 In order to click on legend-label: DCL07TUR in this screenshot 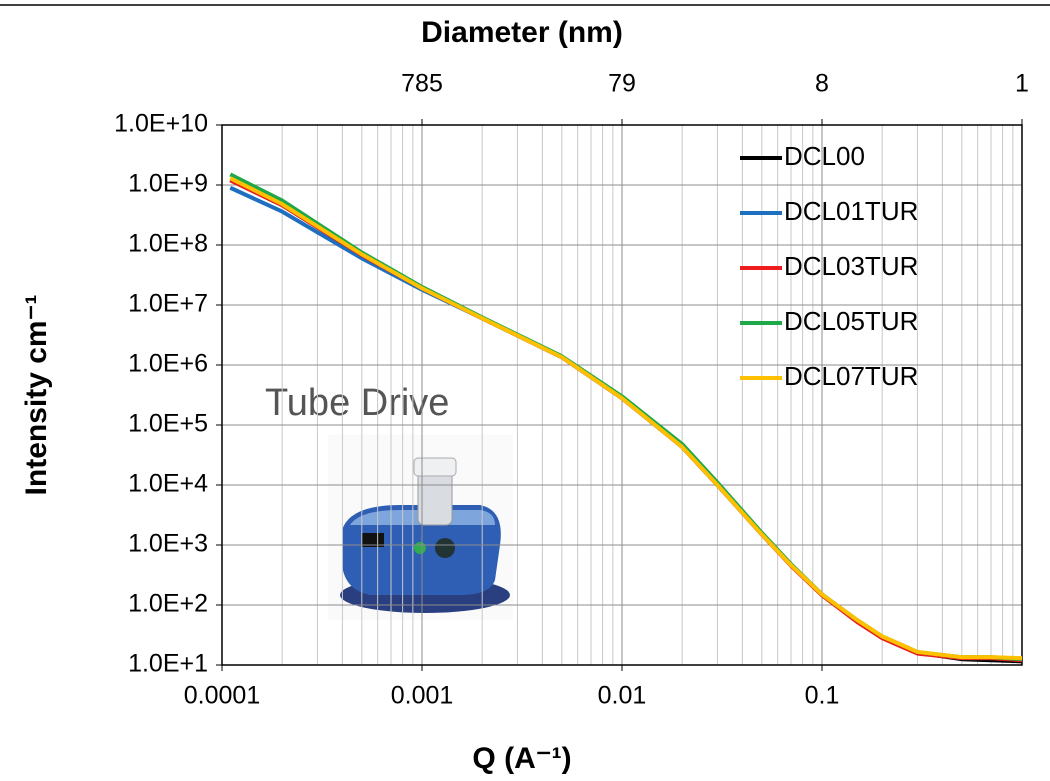, I will do `click(851, 376)`.